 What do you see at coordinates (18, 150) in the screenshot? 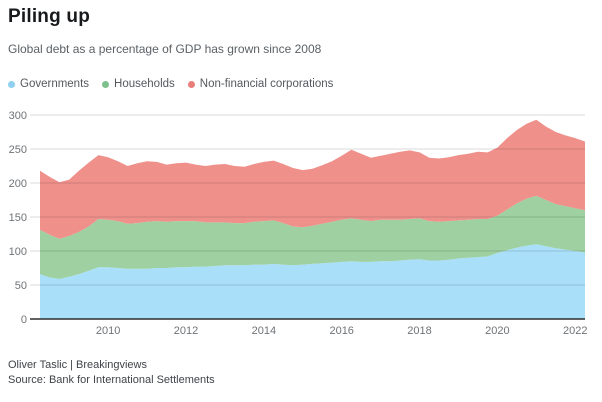
I see `y-tick-label: 250` at bounding box center [18, 150].